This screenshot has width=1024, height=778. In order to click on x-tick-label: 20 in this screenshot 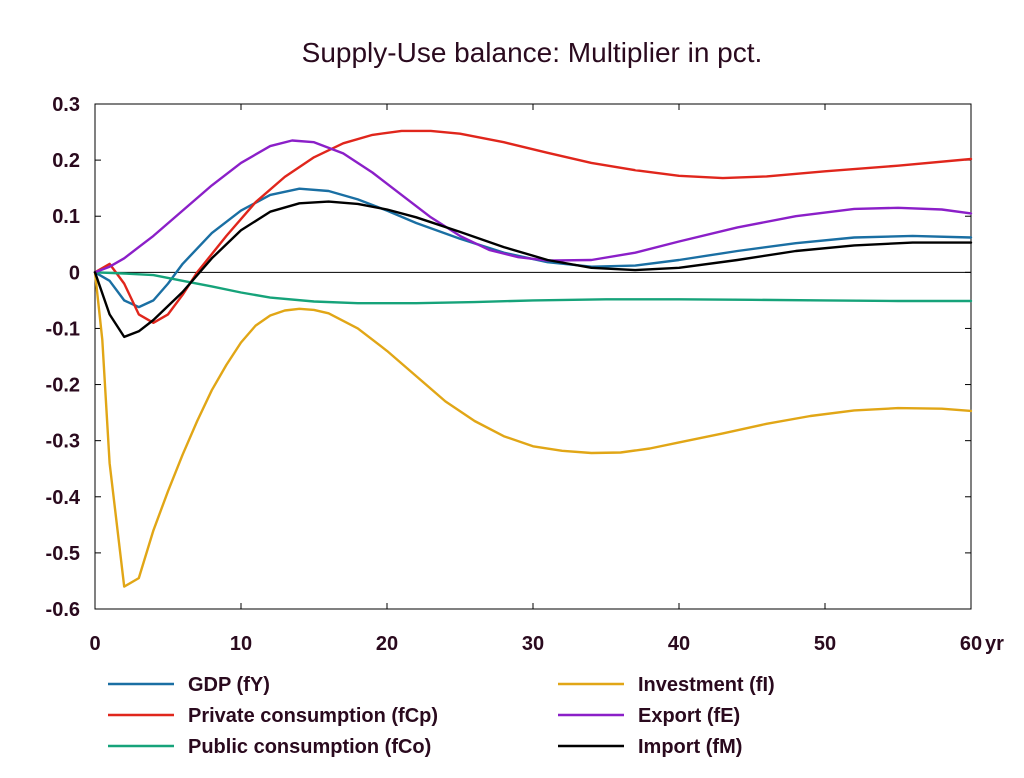, I will do `click(387, 644)`.